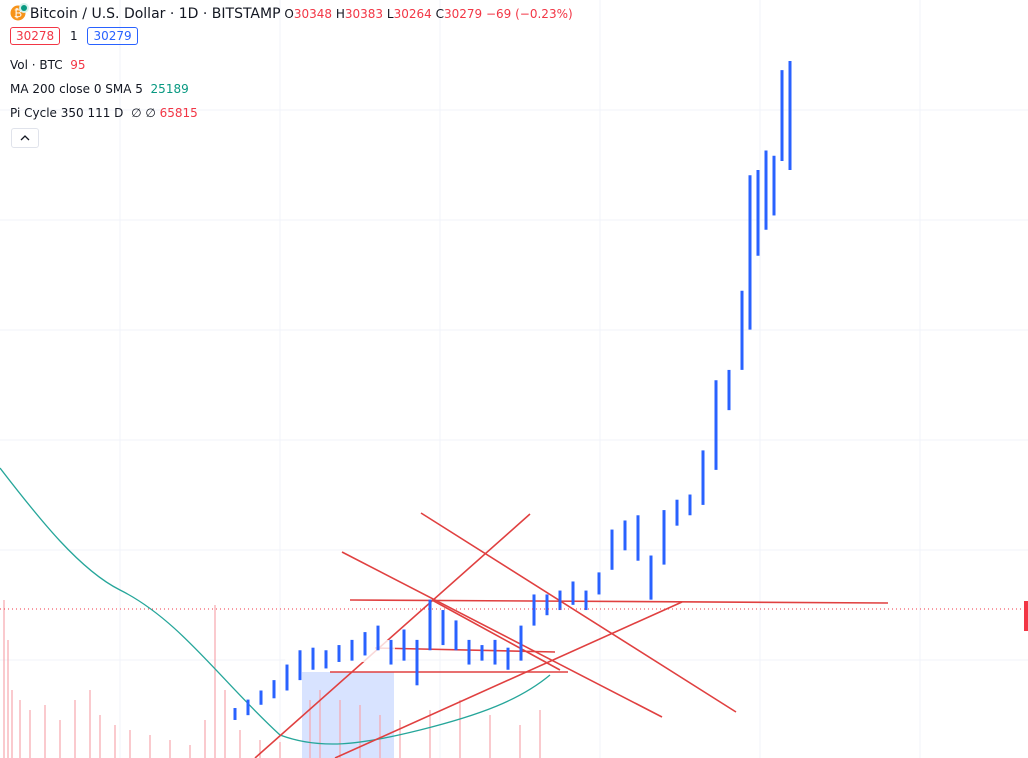  I want to click on ohlc: O30348 H30383 L30264 C30279 −69 (−0.23%), so click(428, 14).